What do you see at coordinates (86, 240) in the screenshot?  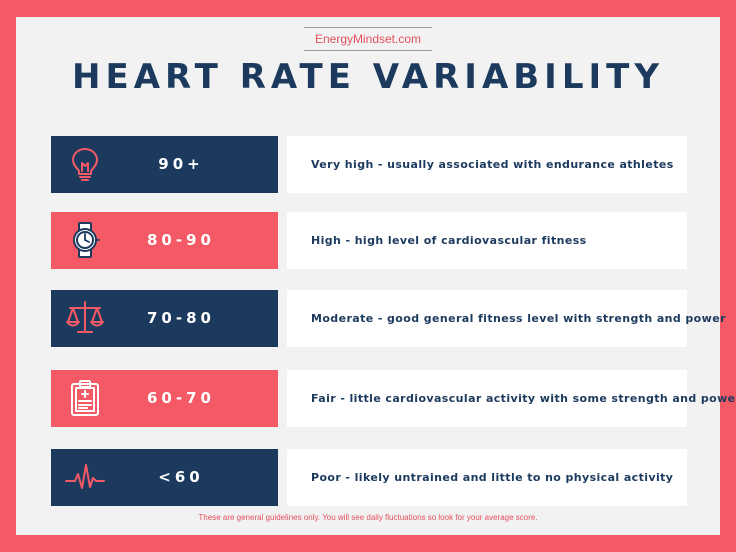 I see `watch-icon` at bounding box center [86, 240].